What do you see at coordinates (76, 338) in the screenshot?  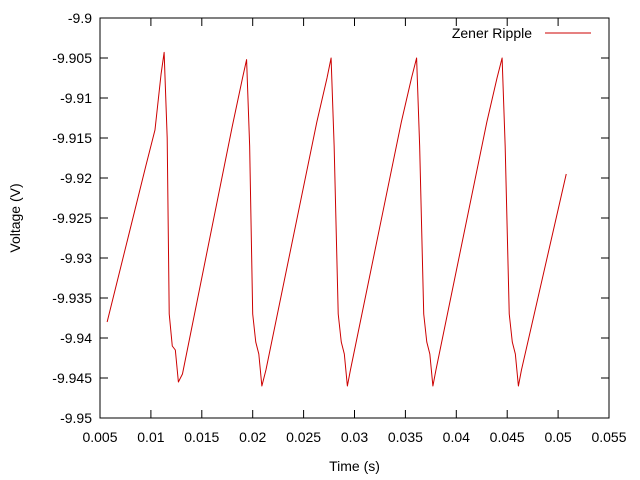 I see `y-tick-label: -9.94` at bounding box center [76, 338].